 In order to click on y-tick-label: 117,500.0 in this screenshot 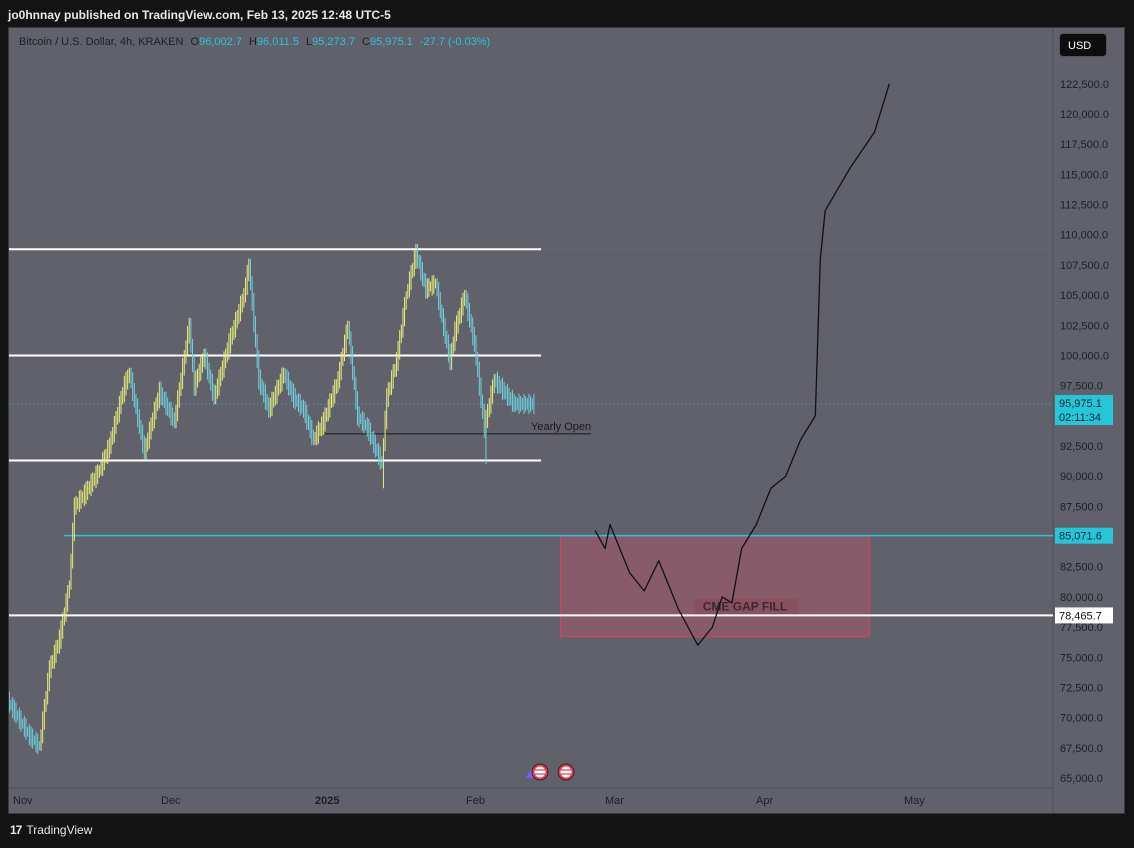, I will do `click(1084, 145)`.